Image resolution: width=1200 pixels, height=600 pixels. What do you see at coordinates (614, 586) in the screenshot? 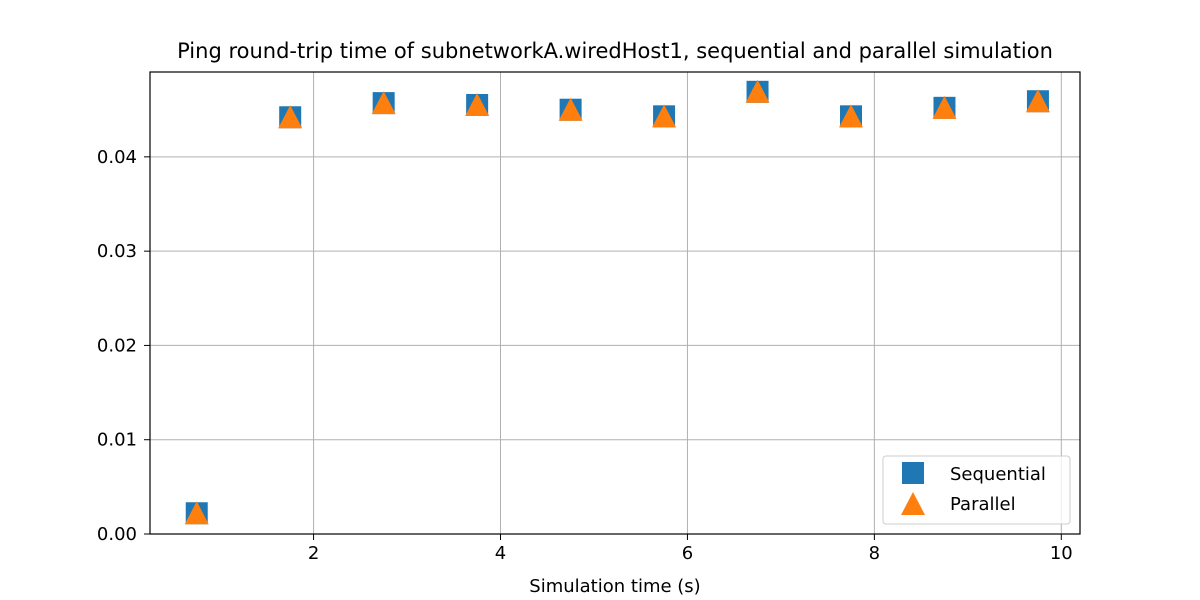
I see `x-axis-label: Simulation time (s)` at bounding box center [614, 586].